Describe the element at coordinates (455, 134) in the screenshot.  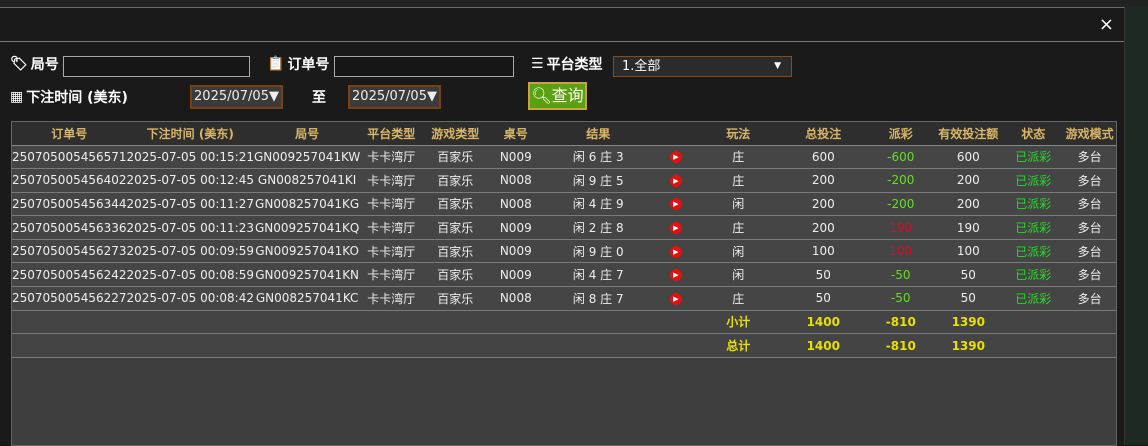
I see `column-header: 游戏类型` at that location.